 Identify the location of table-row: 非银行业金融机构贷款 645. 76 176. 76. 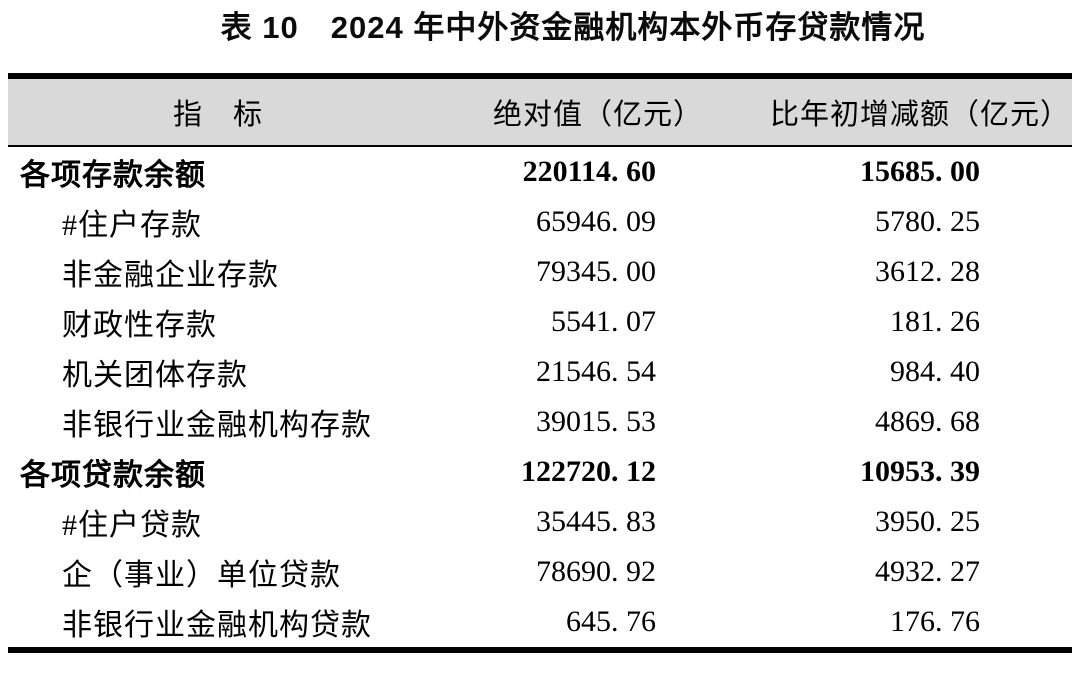
(540, 622).